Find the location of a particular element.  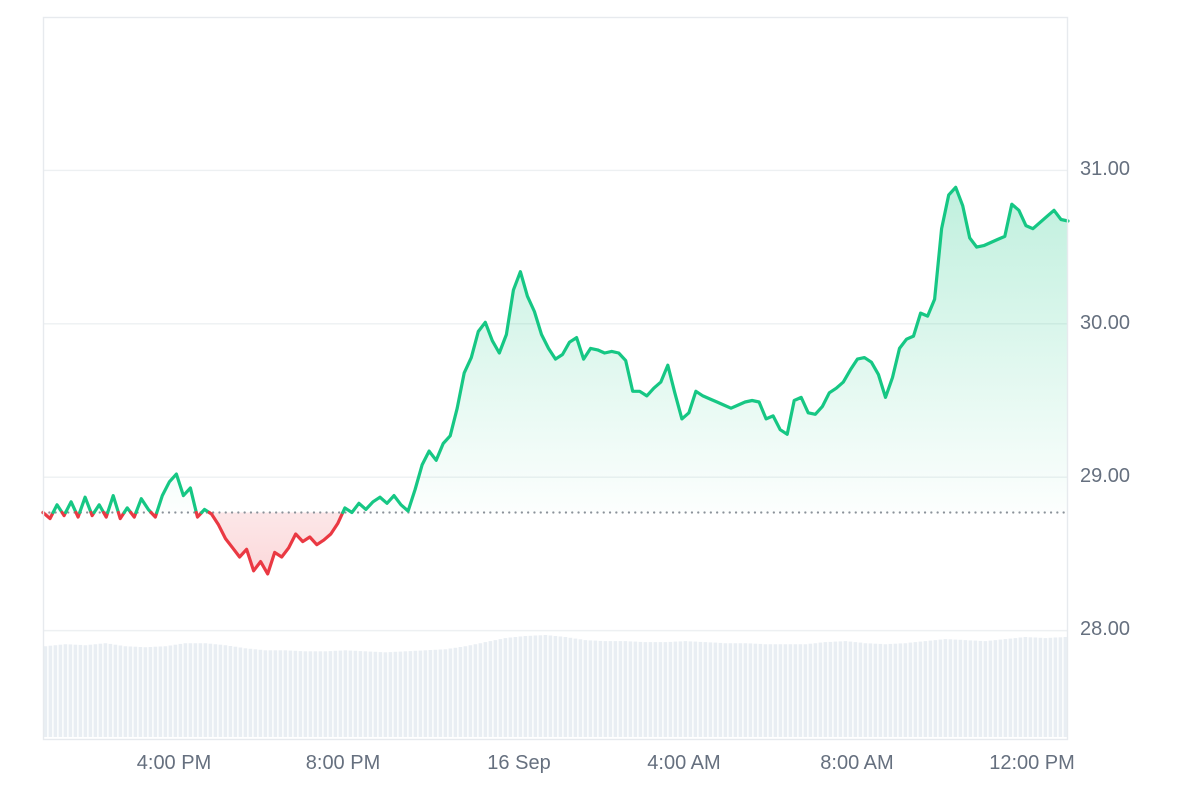

x-axis-tick-label: 8:00 PM is located at coordinates (343, 763).